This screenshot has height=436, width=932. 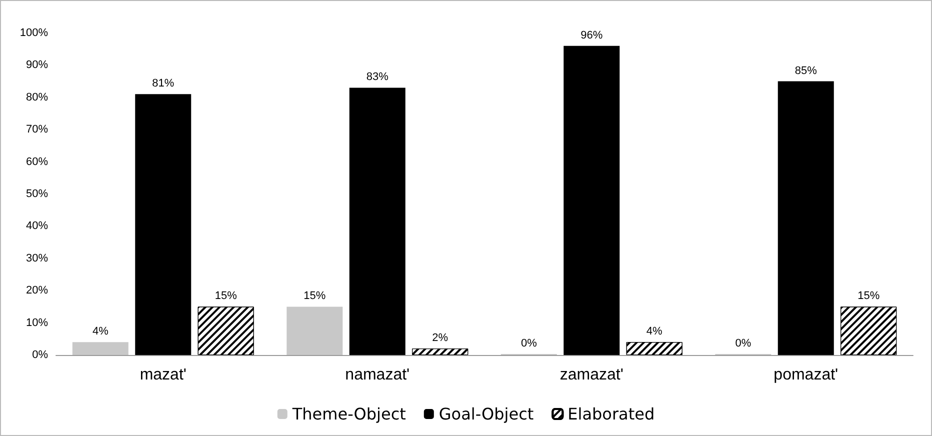 I want to click on y-tick-label: 30%, so click(x=37, y=258).